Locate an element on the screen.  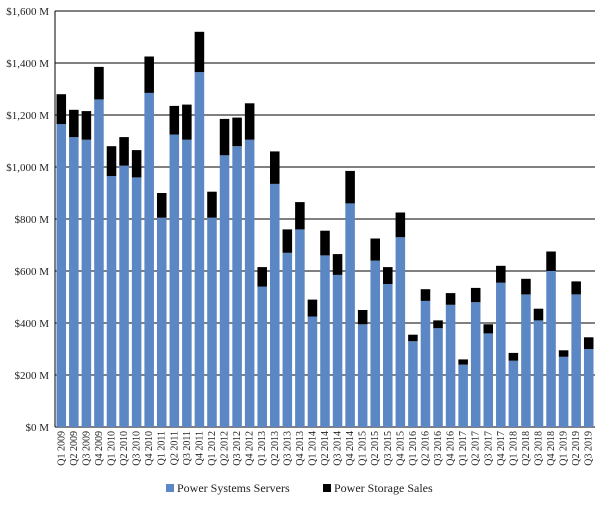
y-tick-label: $1,000 M is located at coordinates (27, 168).